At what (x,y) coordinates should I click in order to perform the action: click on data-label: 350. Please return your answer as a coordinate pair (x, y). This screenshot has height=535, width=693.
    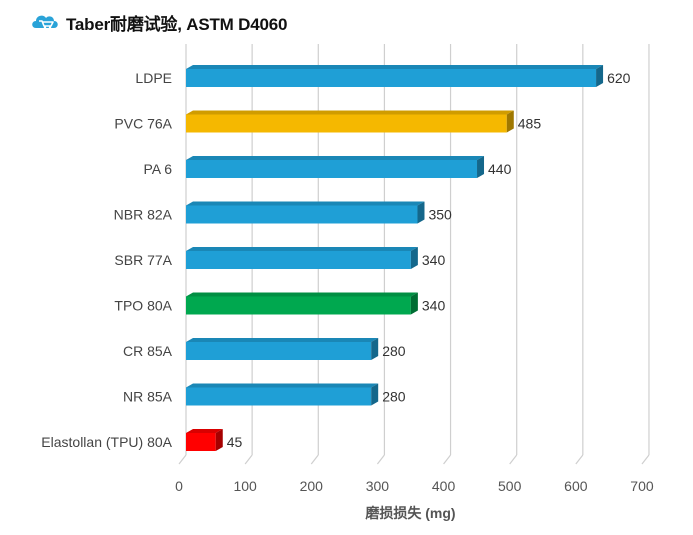
    Looking at the image, I should click on (440, 215).